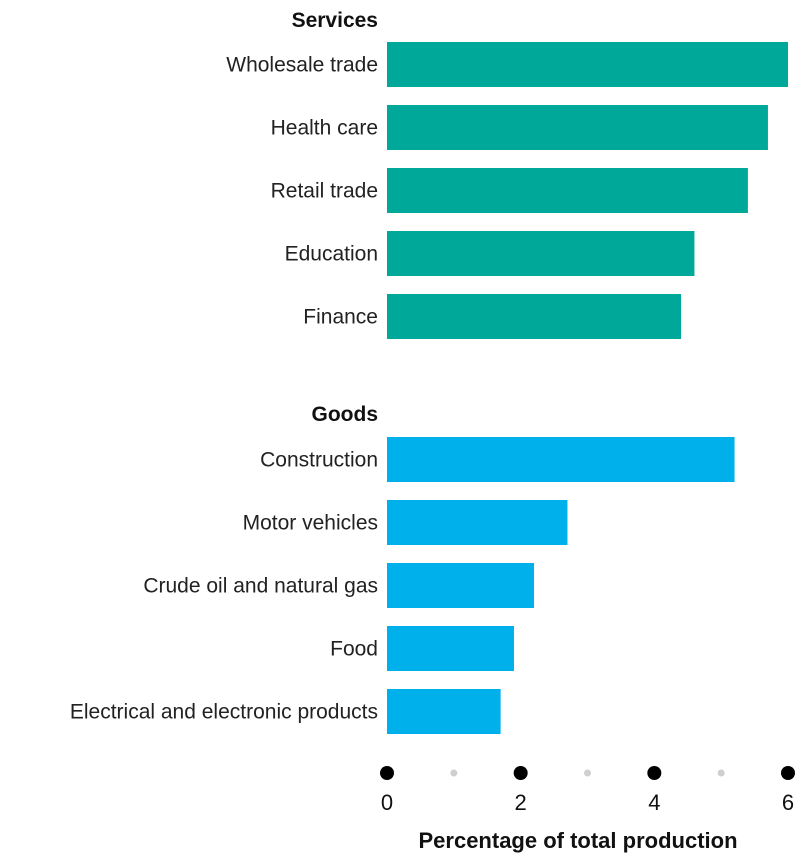 Image resolution: width=804 pixels, height=855 pixels. Describe the element at coordinates (260, 586) in the screenshot. I see `category-label-crude-oil-and-natural-gas: Crude oil and natural gas` at that location.